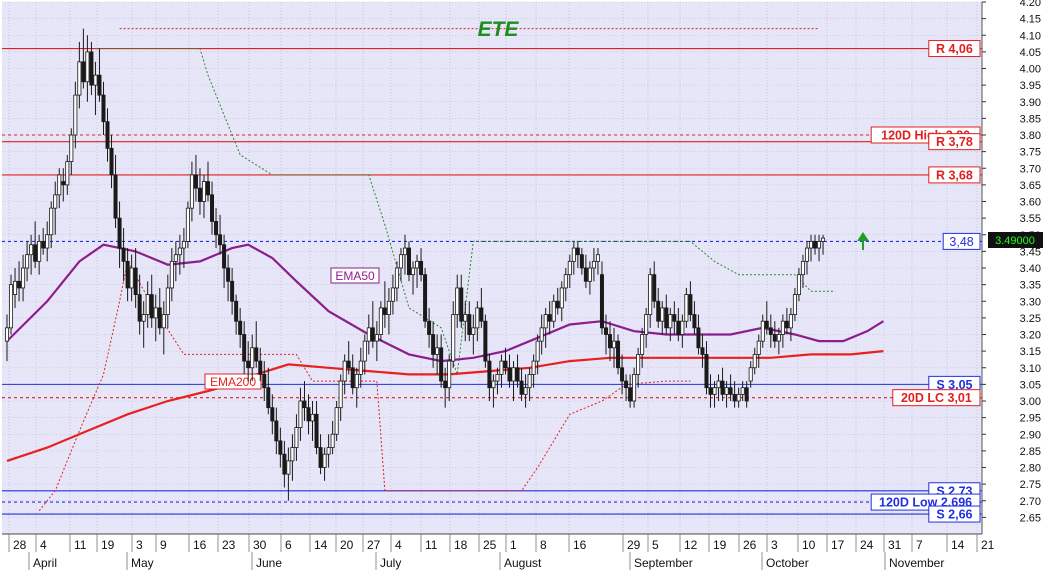 This screenshot has width=1048, height=579. Describe the element at coordinates (398, 545) in the screenshot. I see `x-tick-label: 4` at that location.